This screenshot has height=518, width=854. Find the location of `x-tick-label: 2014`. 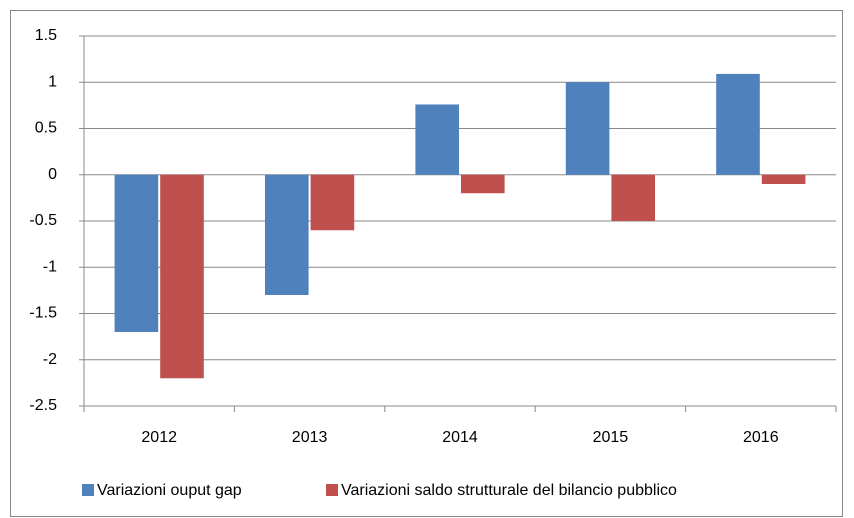

x-tick-label: 2014 is located at coordinates (460, 437).